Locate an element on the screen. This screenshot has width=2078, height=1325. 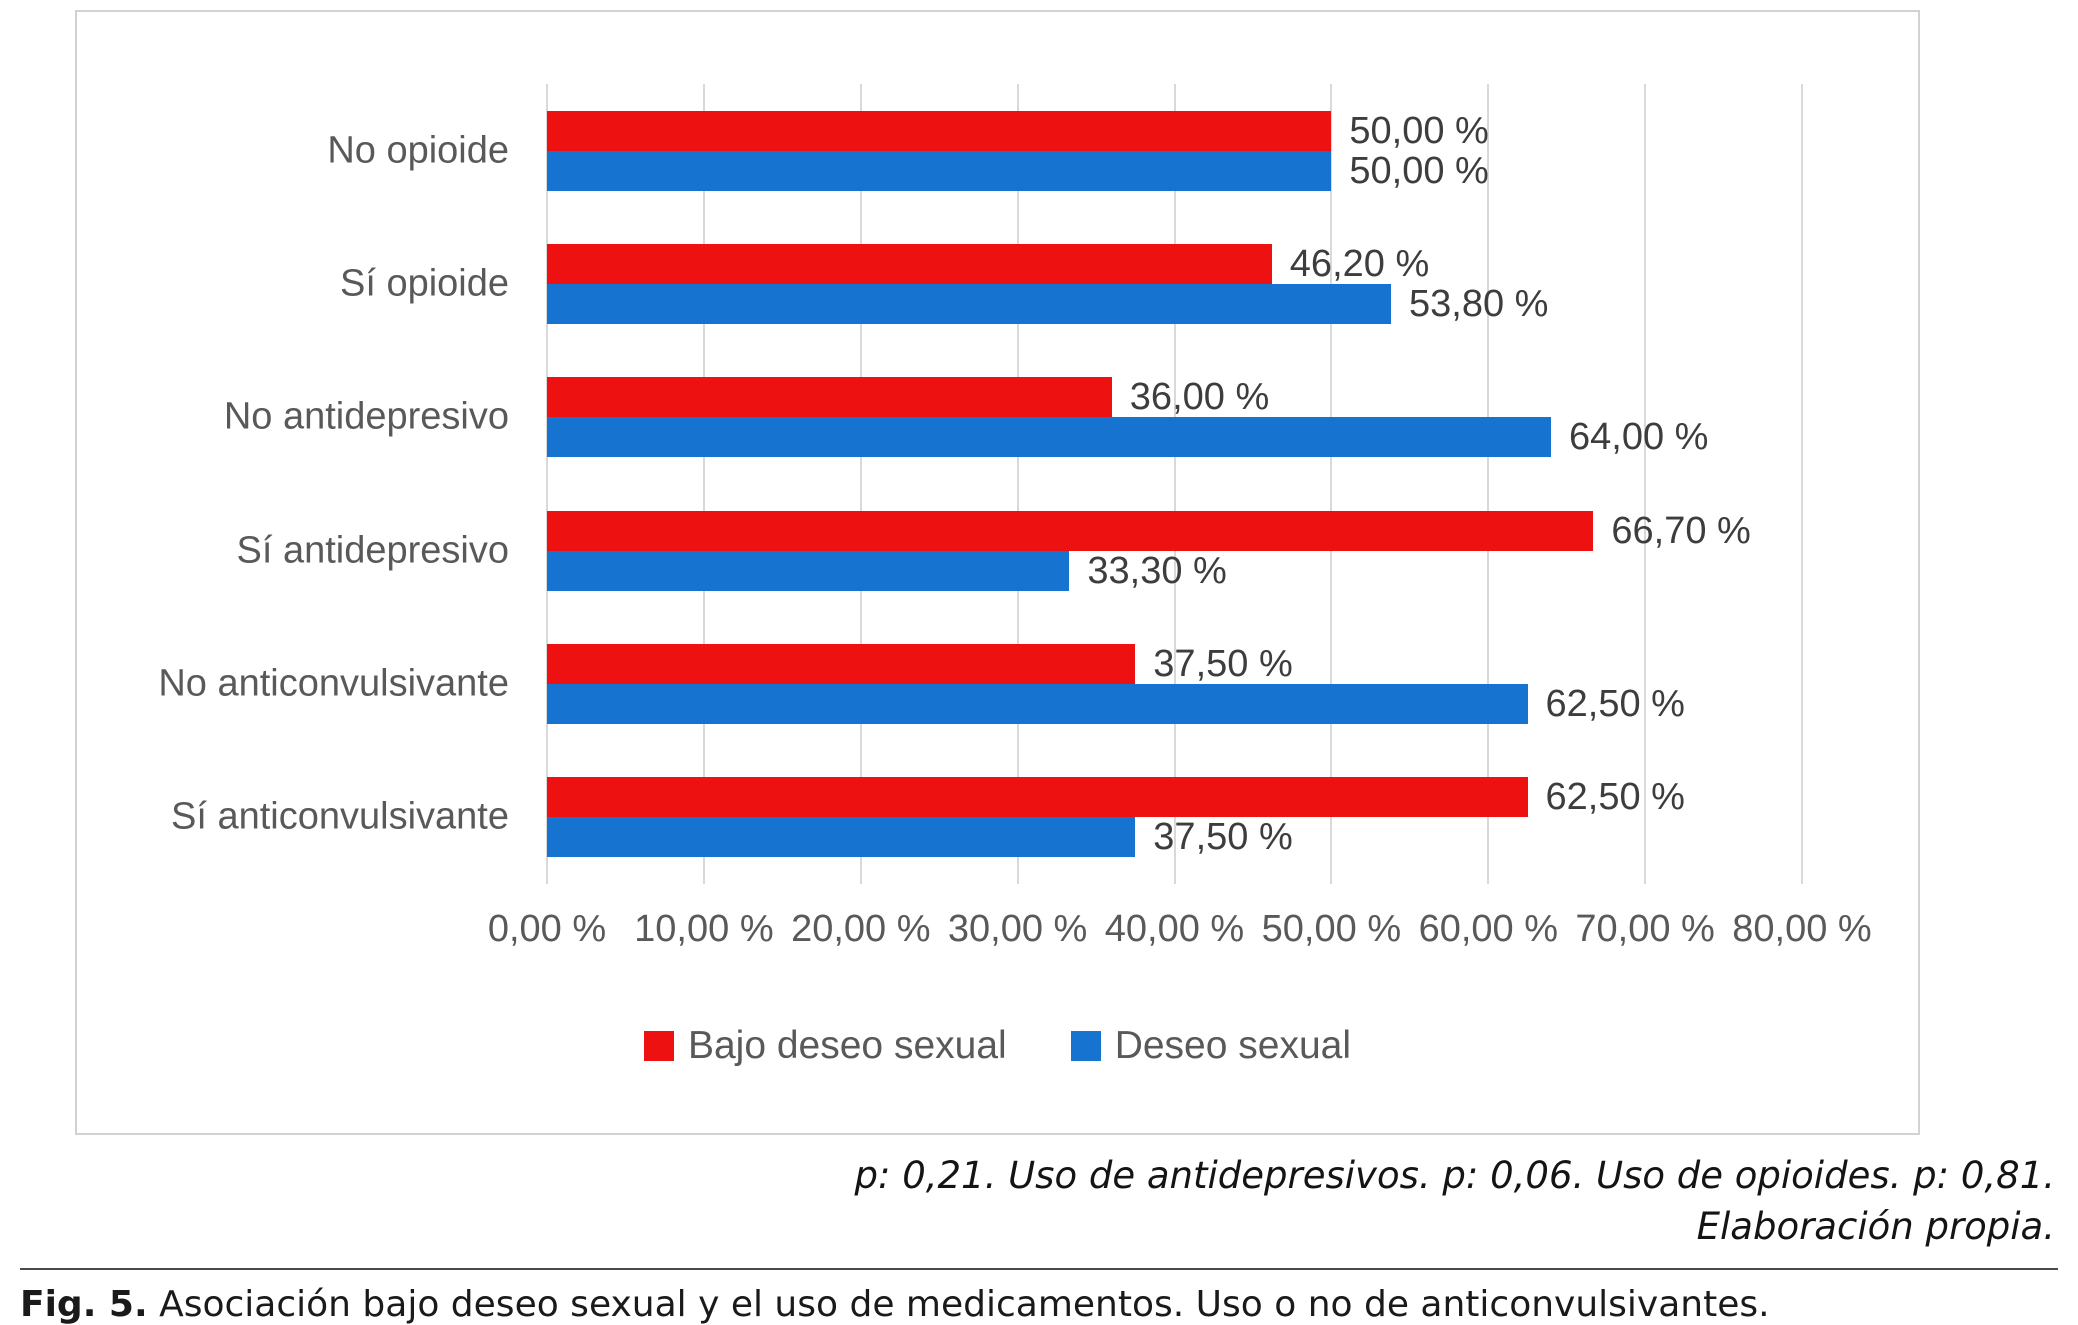
legend-item: Deseo sexual is located at coordinates (1211, 1046).